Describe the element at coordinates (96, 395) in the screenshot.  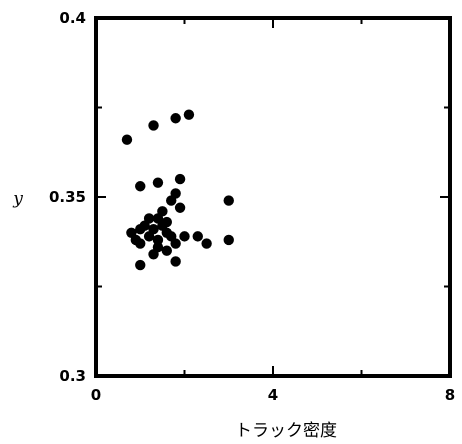
I see `x-tick-label: 0` at that location.